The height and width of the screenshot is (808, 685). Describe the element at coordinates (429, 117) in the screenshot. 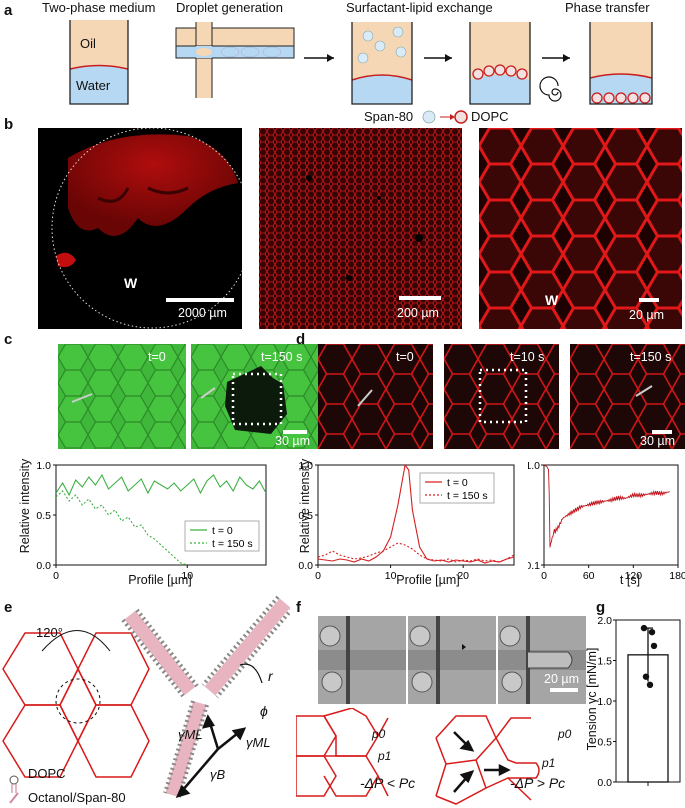

I see `span80-legend-icon` at that location.